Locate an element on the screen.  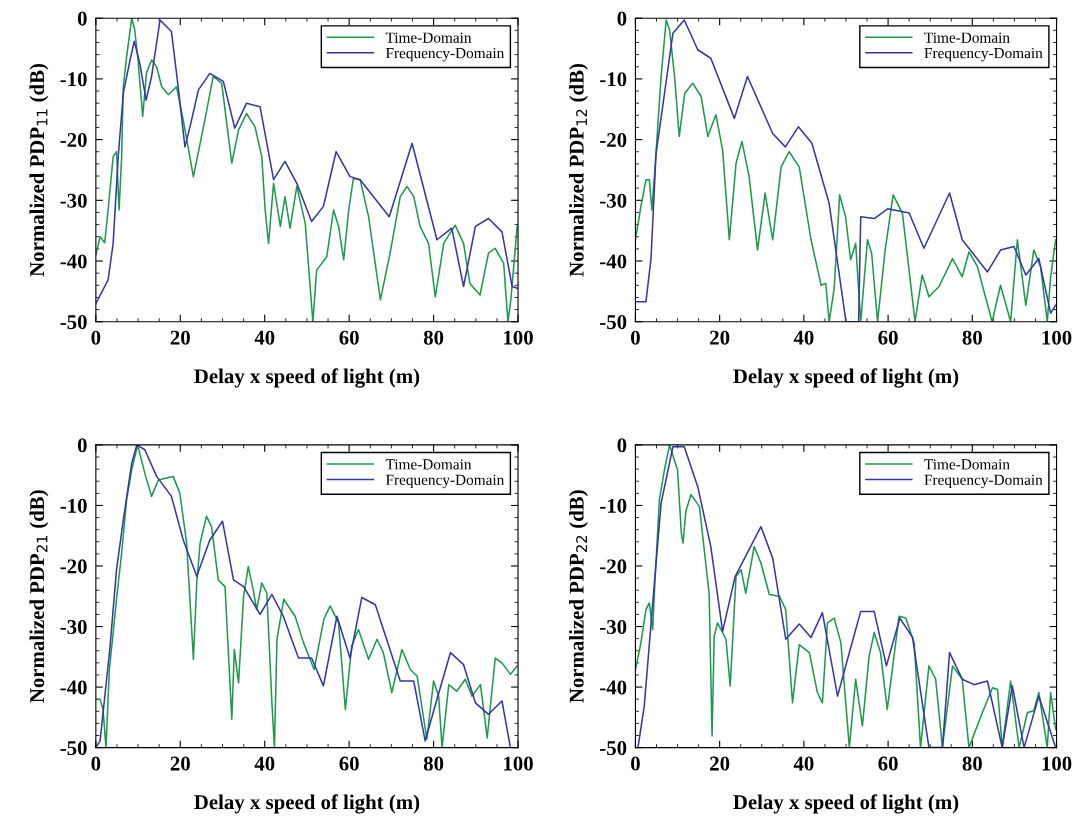
y-axis-title: Normalized PDP$_{21}$ (dB) is located at coordinates (39, 596).